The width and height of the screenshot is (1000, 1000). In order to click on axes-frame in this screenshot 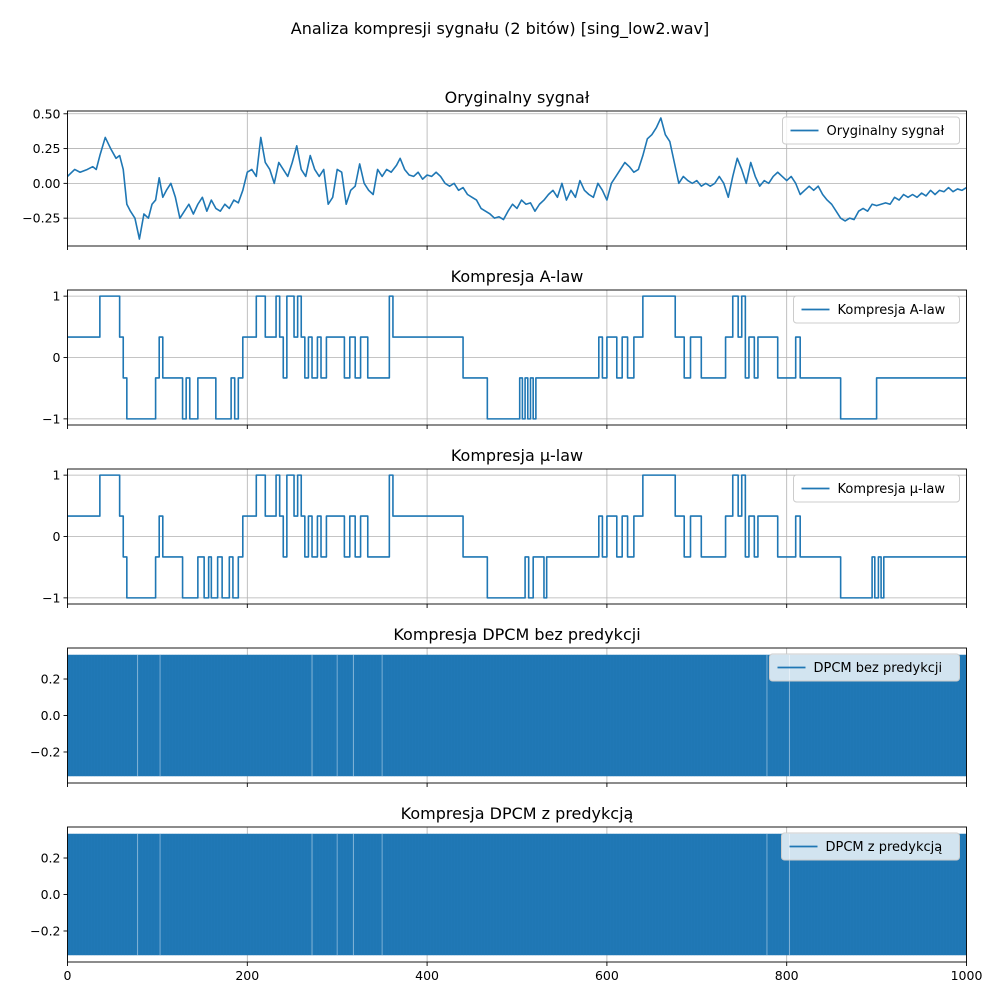, I will do `click(517, 178)`.